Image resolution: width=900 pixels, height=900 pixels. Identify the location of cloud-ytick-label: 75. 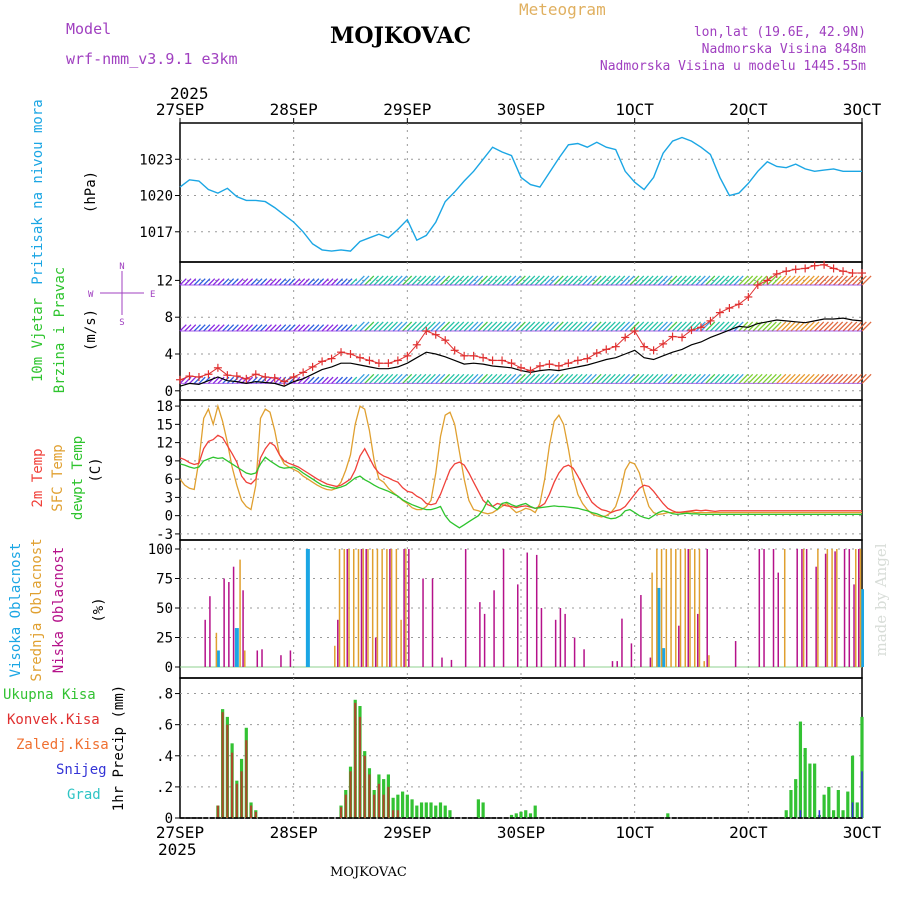
(164, 580).